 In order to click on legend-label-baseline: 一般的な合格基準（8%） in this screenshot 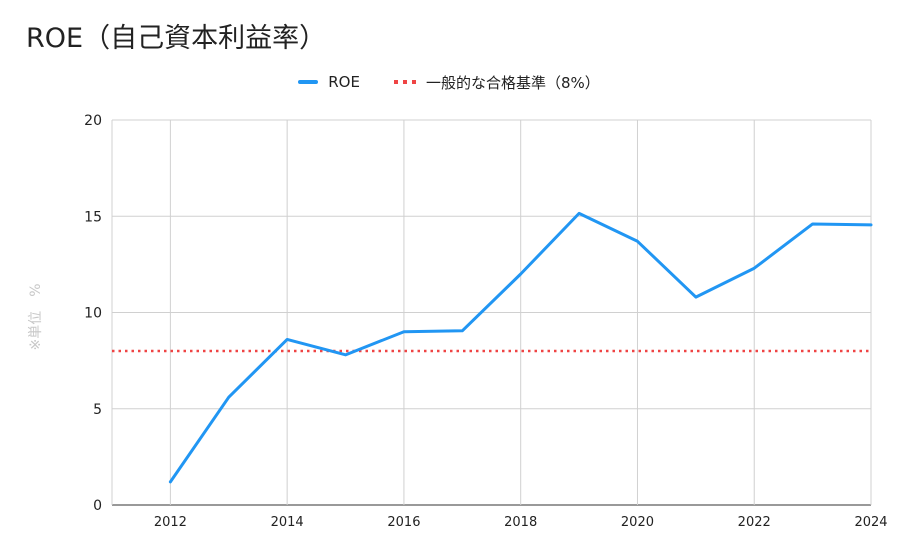, I will do `click(512, 82)`.